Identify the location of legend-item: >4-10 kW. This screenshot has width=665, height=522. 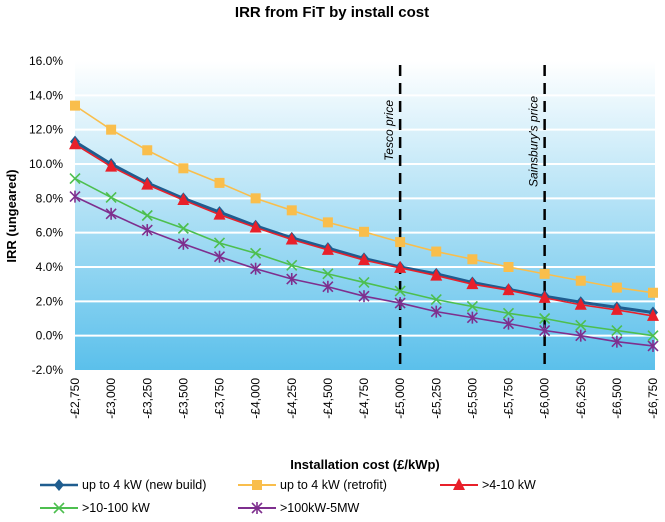
(488, 485).